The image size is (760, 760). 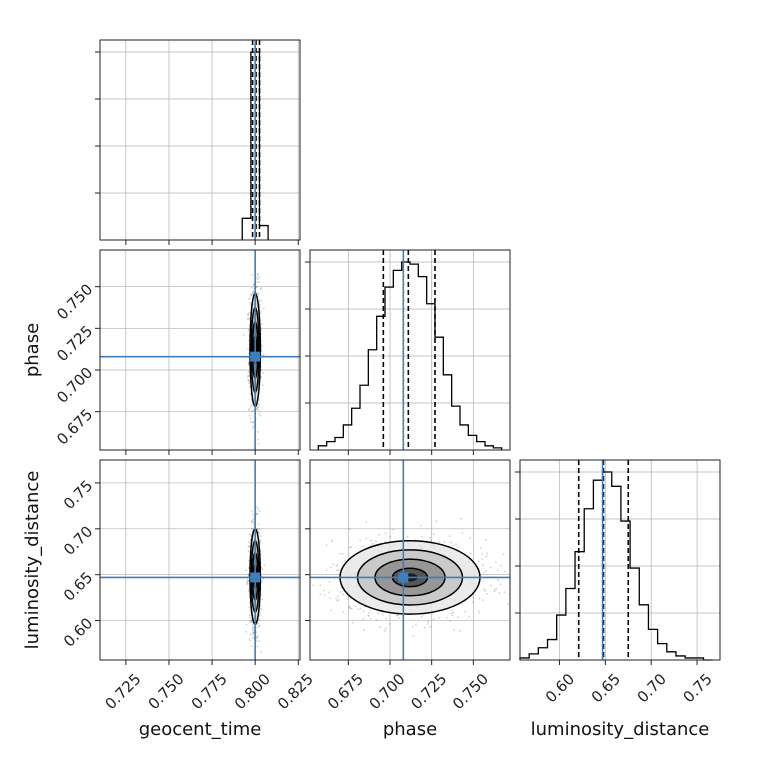 I want to click on x-tick-label-phase-3: 0.750, so click(x=470, y=691).